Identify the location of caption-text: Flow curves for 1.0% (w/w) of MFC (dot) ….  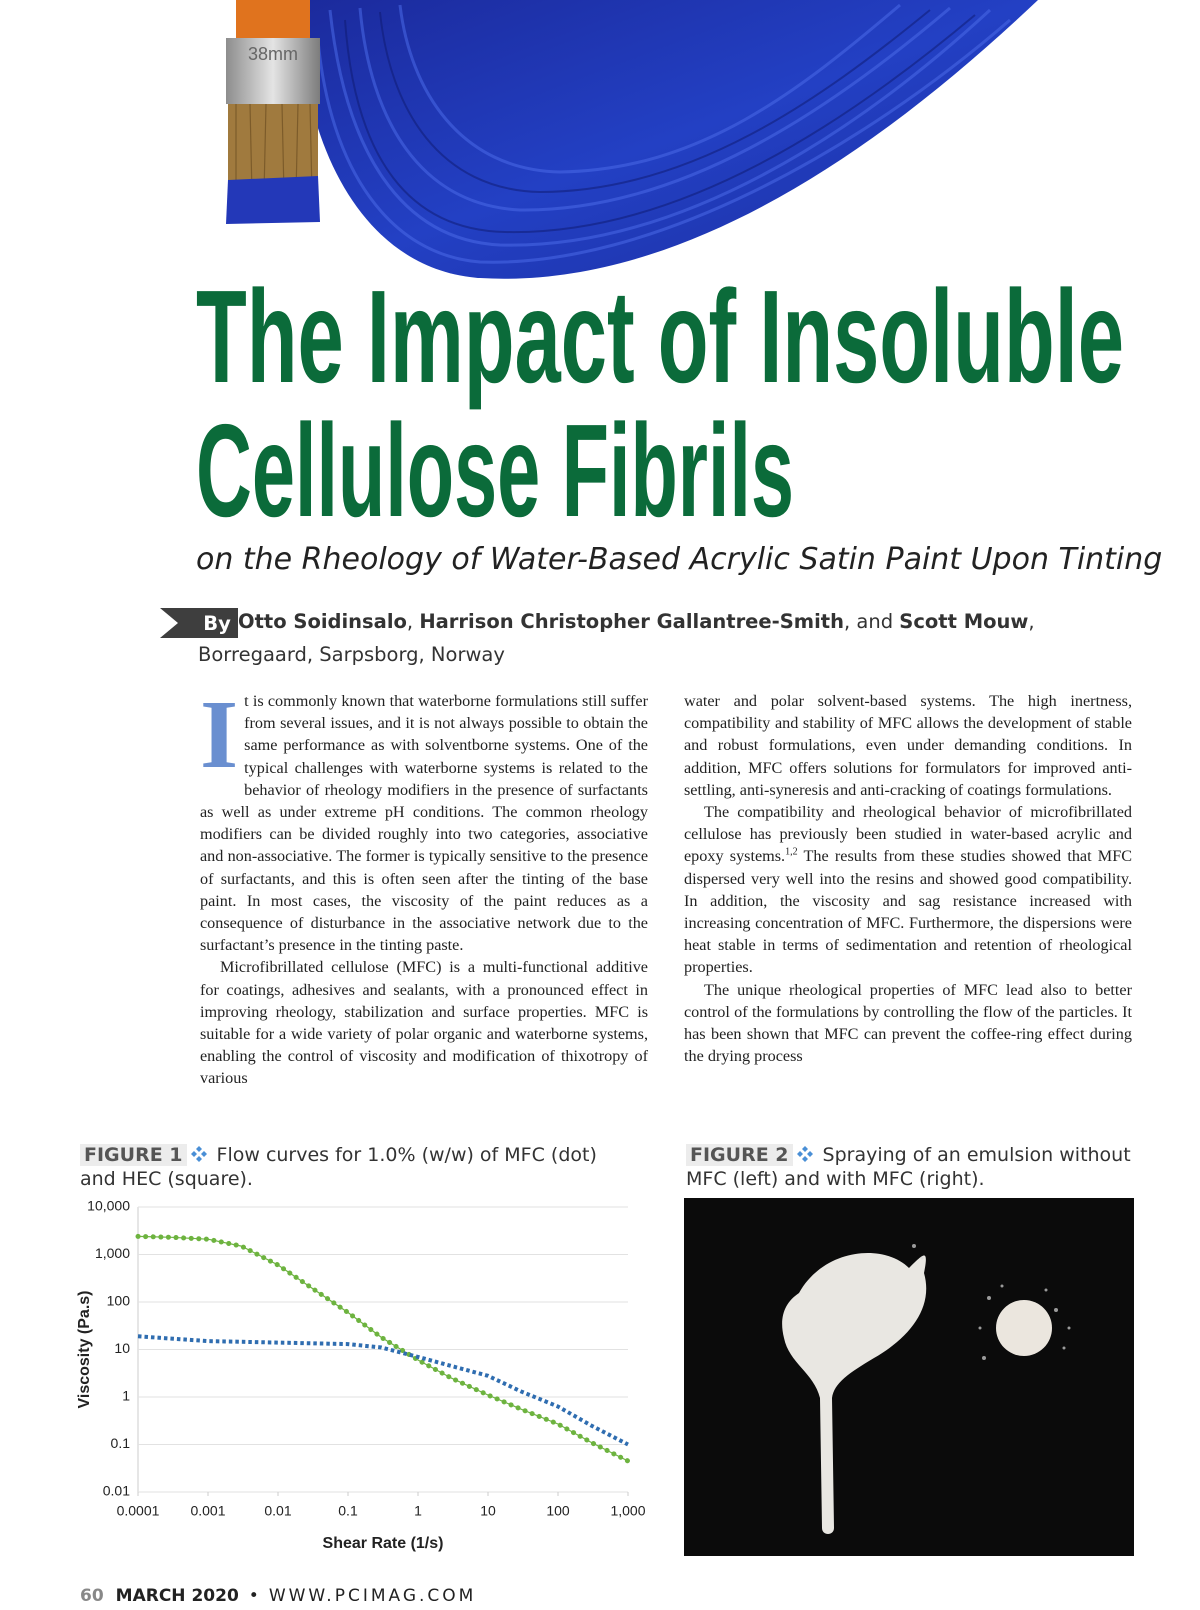
(338, 1167).